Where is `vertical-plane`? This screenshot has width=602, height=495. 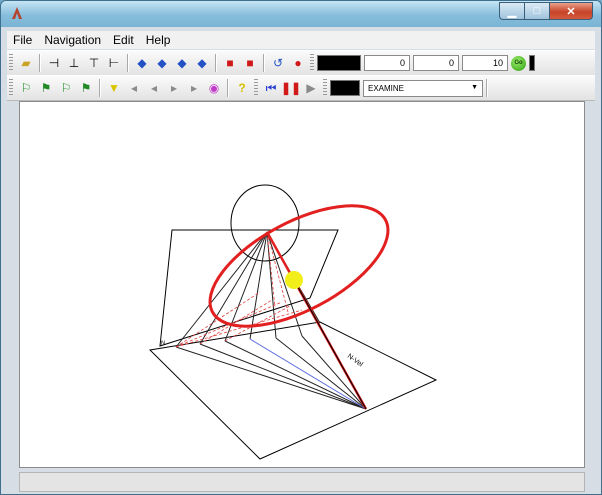 vertical-plane is located at coordinates (249, 288).